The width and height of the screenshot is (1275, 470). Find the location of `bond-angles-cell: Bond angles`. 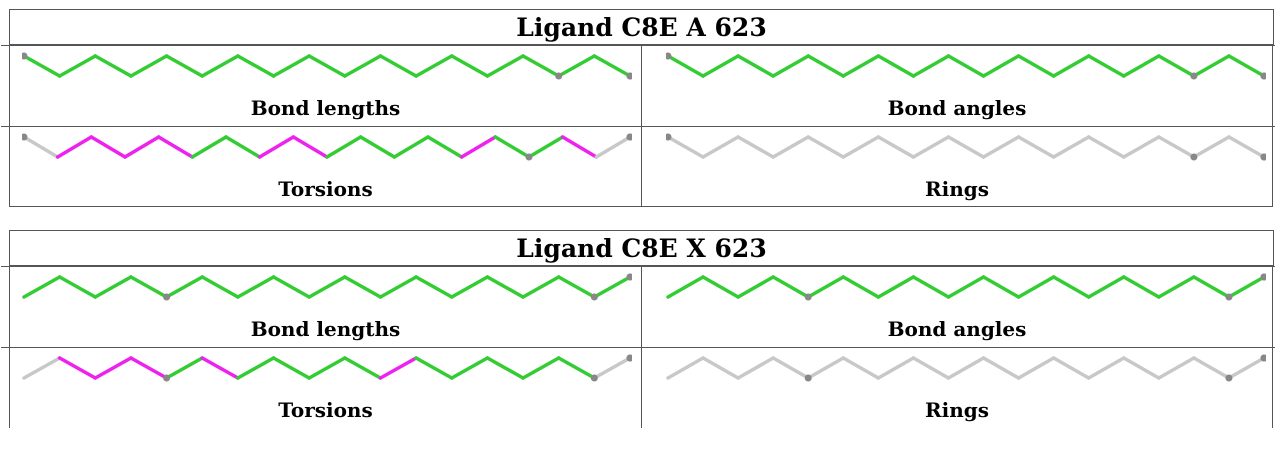

bond-angles-cell: Bond angles is located at coordinates (958, 85).